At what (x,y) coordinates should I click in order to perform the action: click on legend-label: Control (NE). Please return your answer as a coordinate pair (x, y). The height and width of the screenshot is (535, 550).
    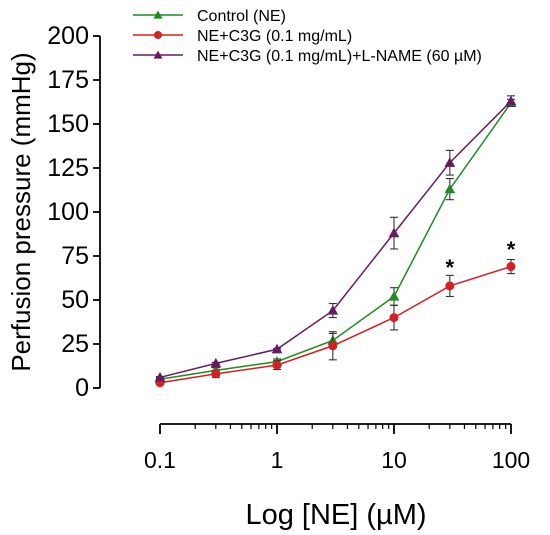
    Looking at the image, I should click on (241, 16).